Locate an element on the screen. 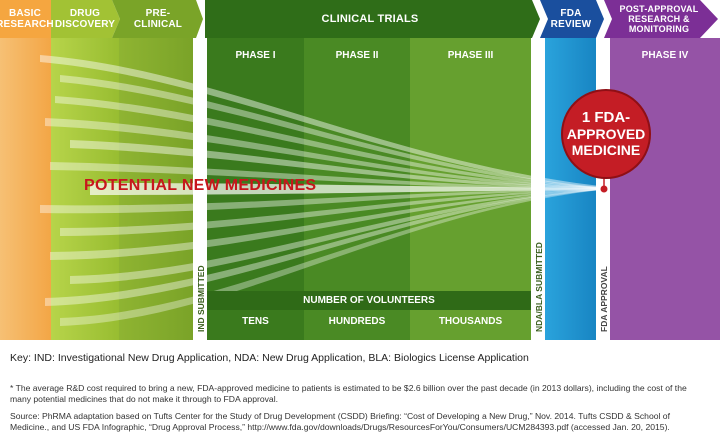 This screenshot has width=720, height=438. phase-2-label: PHASE II is located at coordinates (357, 55).